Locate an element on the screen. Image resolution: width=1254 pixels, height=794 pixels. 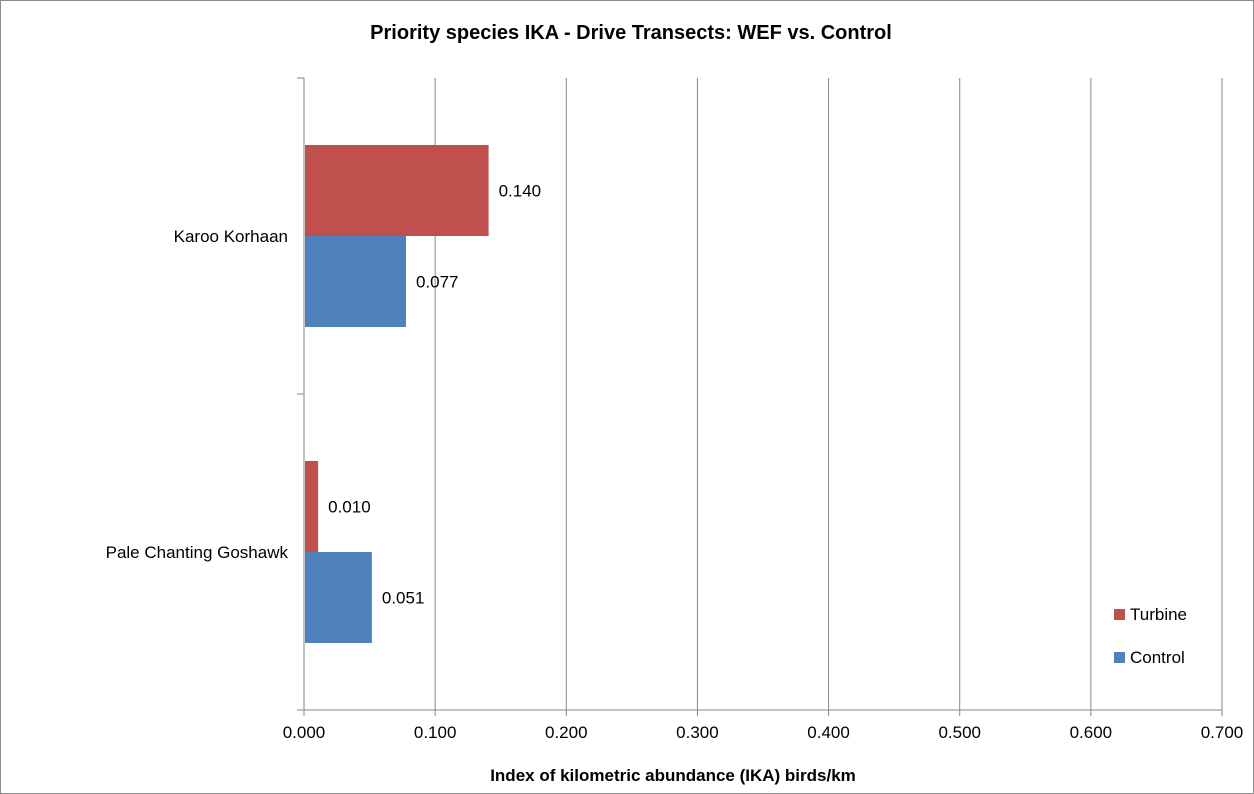
data-label: 0.051 is located at coordinates (403, 598).